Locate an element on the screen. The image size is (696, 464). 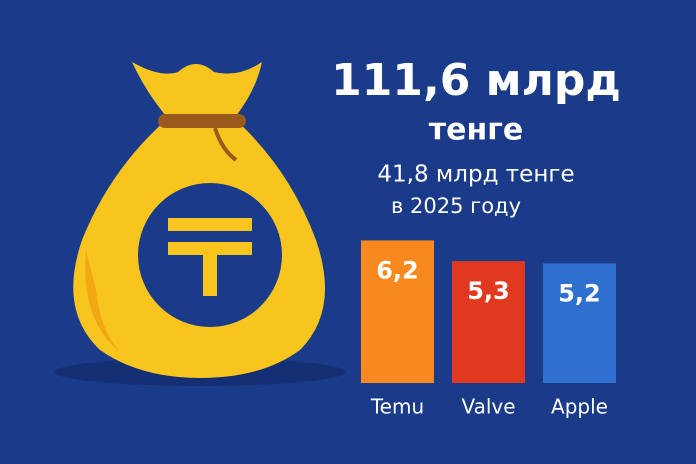
rope-end is located at coordinates (225, 144).